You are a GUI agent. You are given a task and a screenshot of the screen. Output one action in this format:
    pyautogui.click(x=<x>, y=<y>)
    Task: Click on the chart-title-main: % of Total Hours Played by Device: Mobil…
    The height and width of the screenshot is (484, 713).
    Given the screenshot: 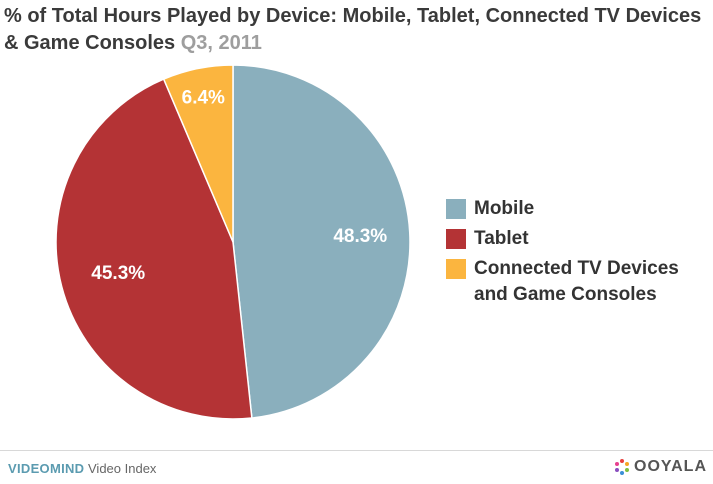 What is the action you would take?
    pyautogui.click(x=353, y=29)
    